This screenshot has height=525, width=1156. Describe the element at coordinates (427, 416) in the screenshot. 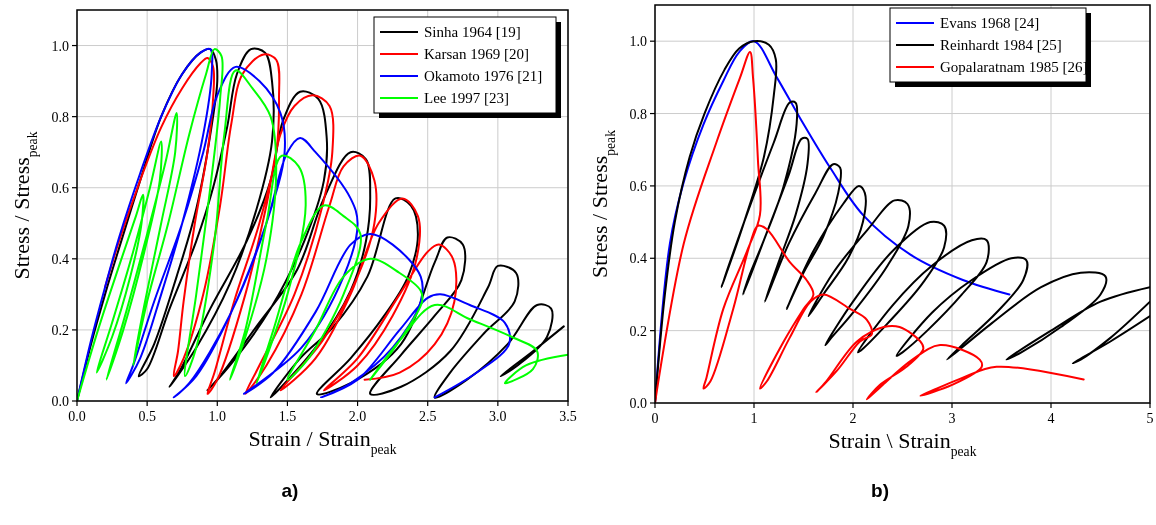

I see `x-tick-label: 2.5` at that location.